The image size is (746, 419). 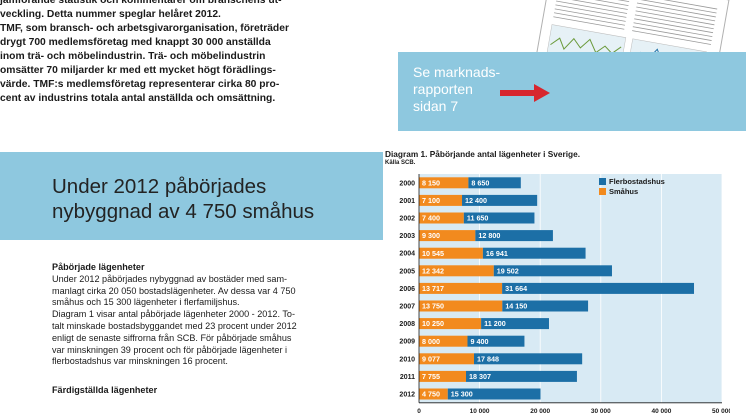 I want to click on section-heading-completed: Färdigställda lägenheter, so click(x=105, y=390).